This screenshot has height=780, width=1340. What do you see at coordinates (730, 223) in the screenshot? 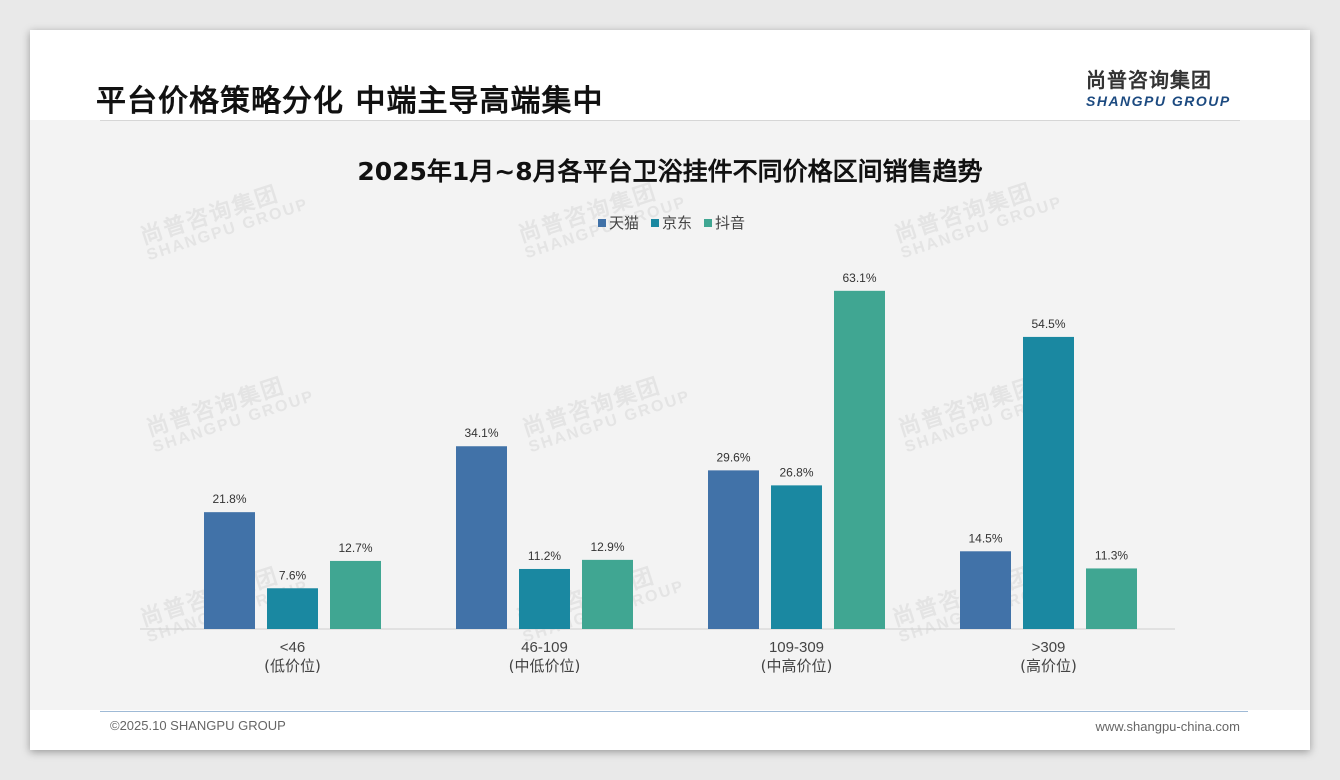
I see `legend-label-douyin: 抖音` at bounding box center [730, 223].